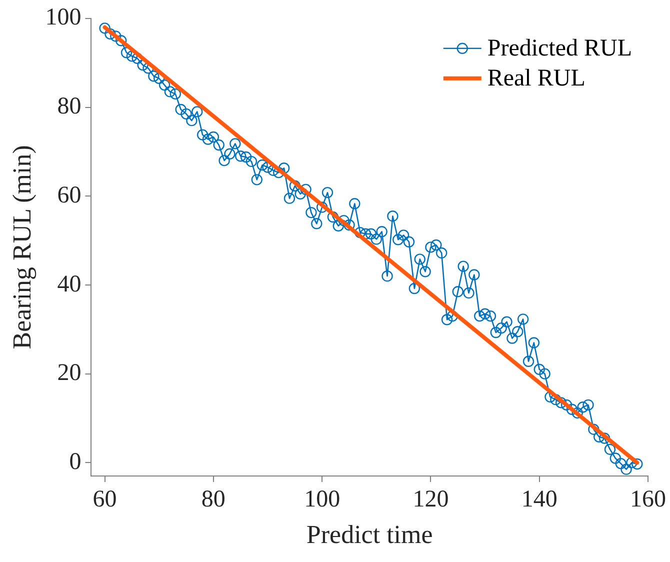  What do you see at coordinates (69, 107) in the screenshot?
I see `y-tick-label: 80` at bounding box center [69, 107].